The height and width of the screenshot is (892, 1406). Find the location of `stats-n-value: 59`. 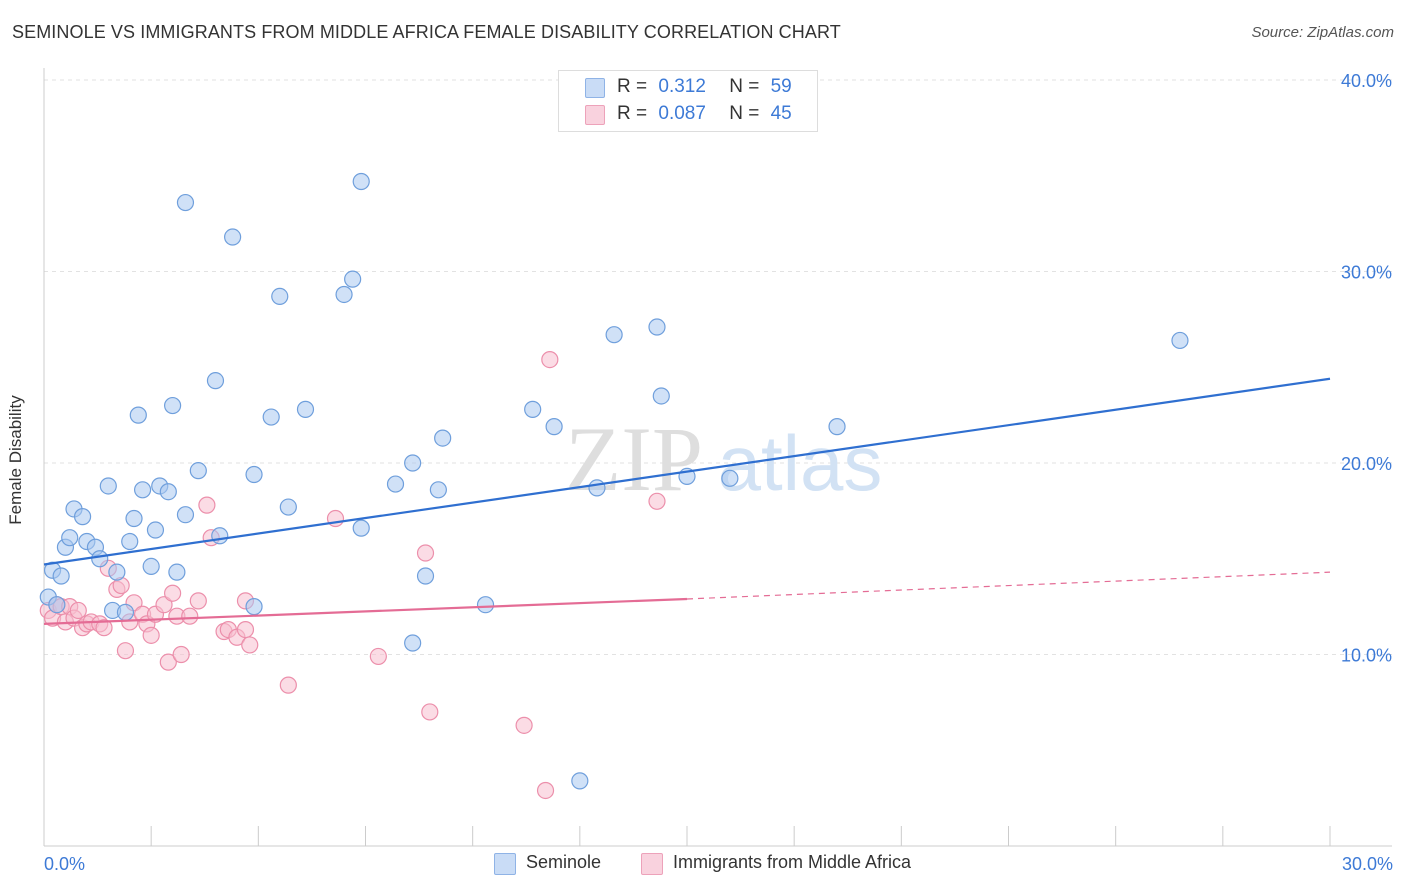

stats-n-value: 59 is located at coordinates (781, 86).